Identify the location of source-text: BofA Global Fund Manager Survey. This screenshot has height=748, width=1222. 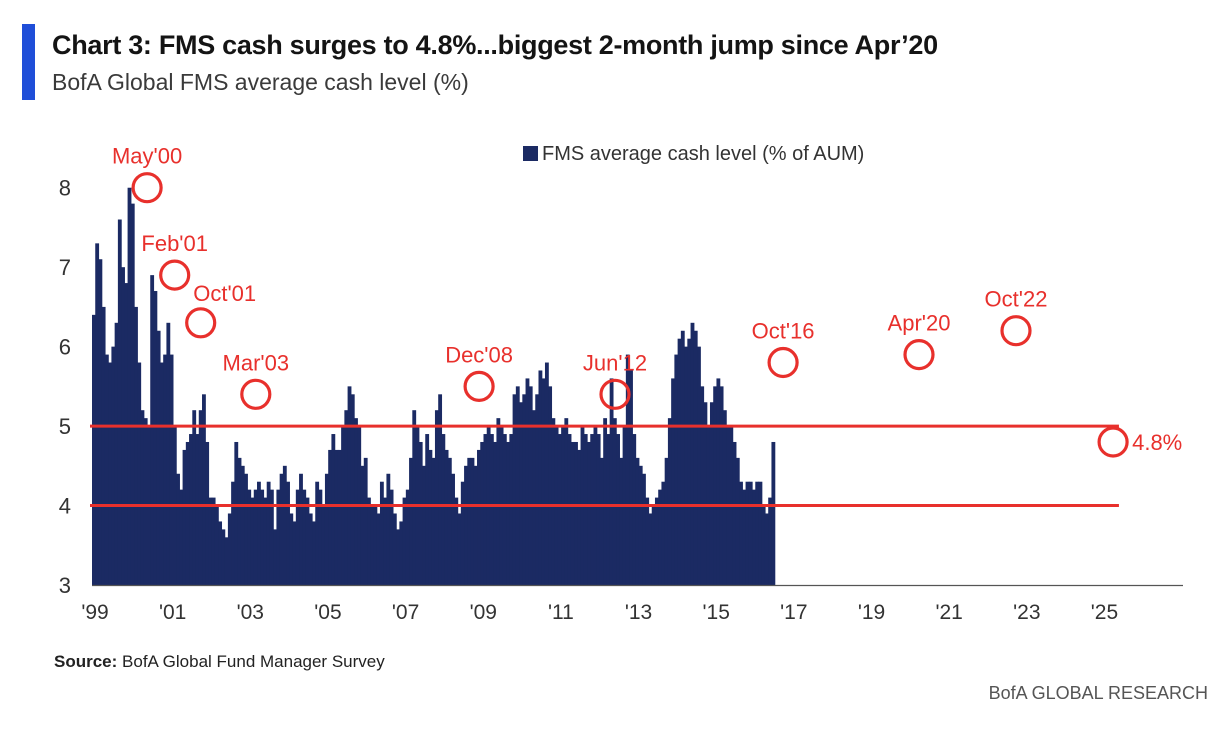
(251, 661).